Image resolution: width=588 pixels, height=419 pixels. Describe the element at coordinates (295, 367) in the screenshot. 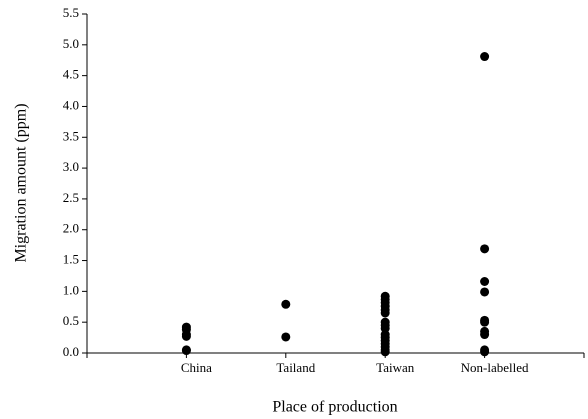

I see `x-tick-label: Tailand` at that location.